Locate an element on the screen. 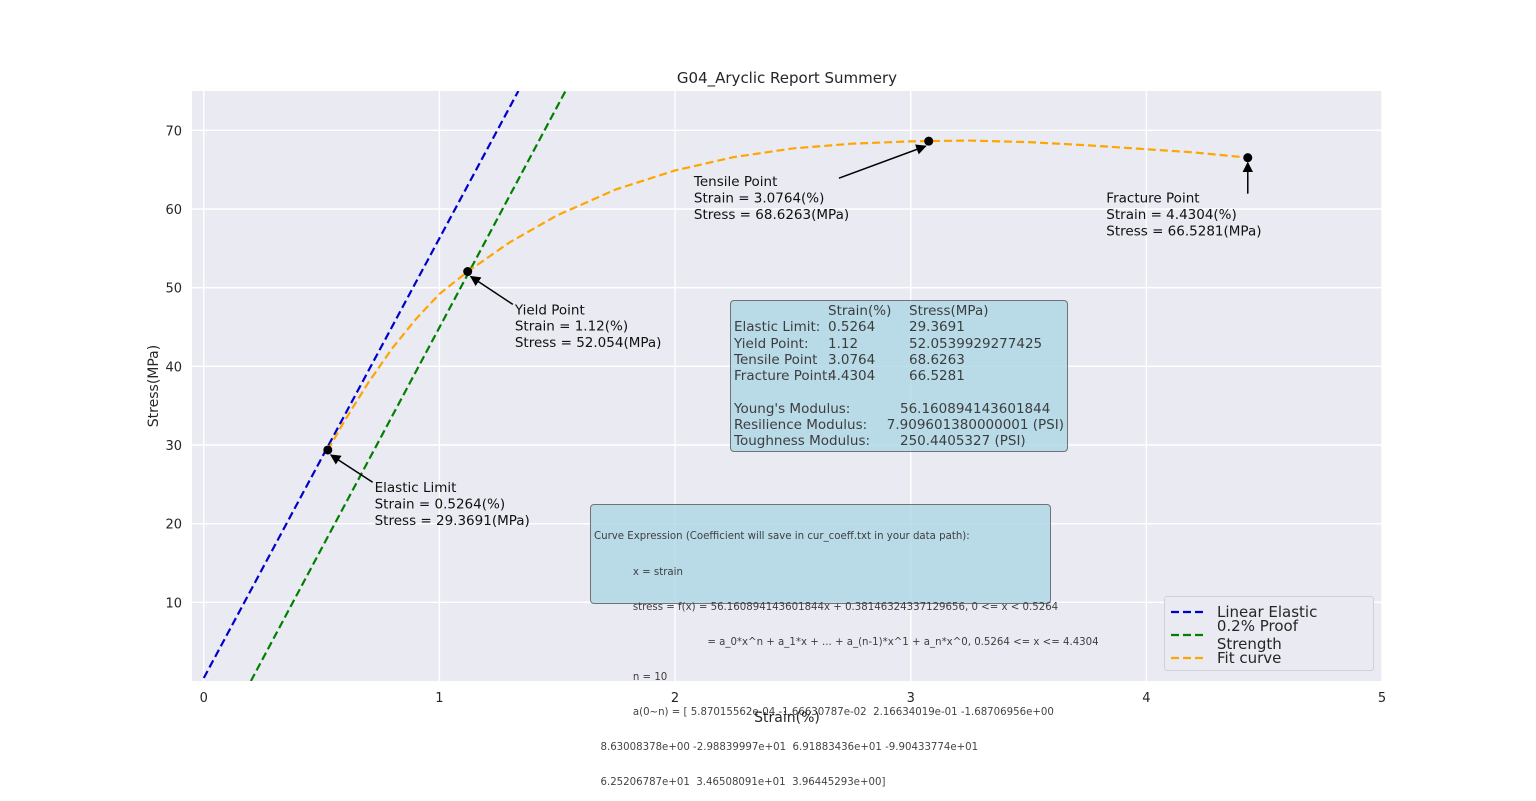  x-tick-label: 1 is located at coordinates (439, 698).